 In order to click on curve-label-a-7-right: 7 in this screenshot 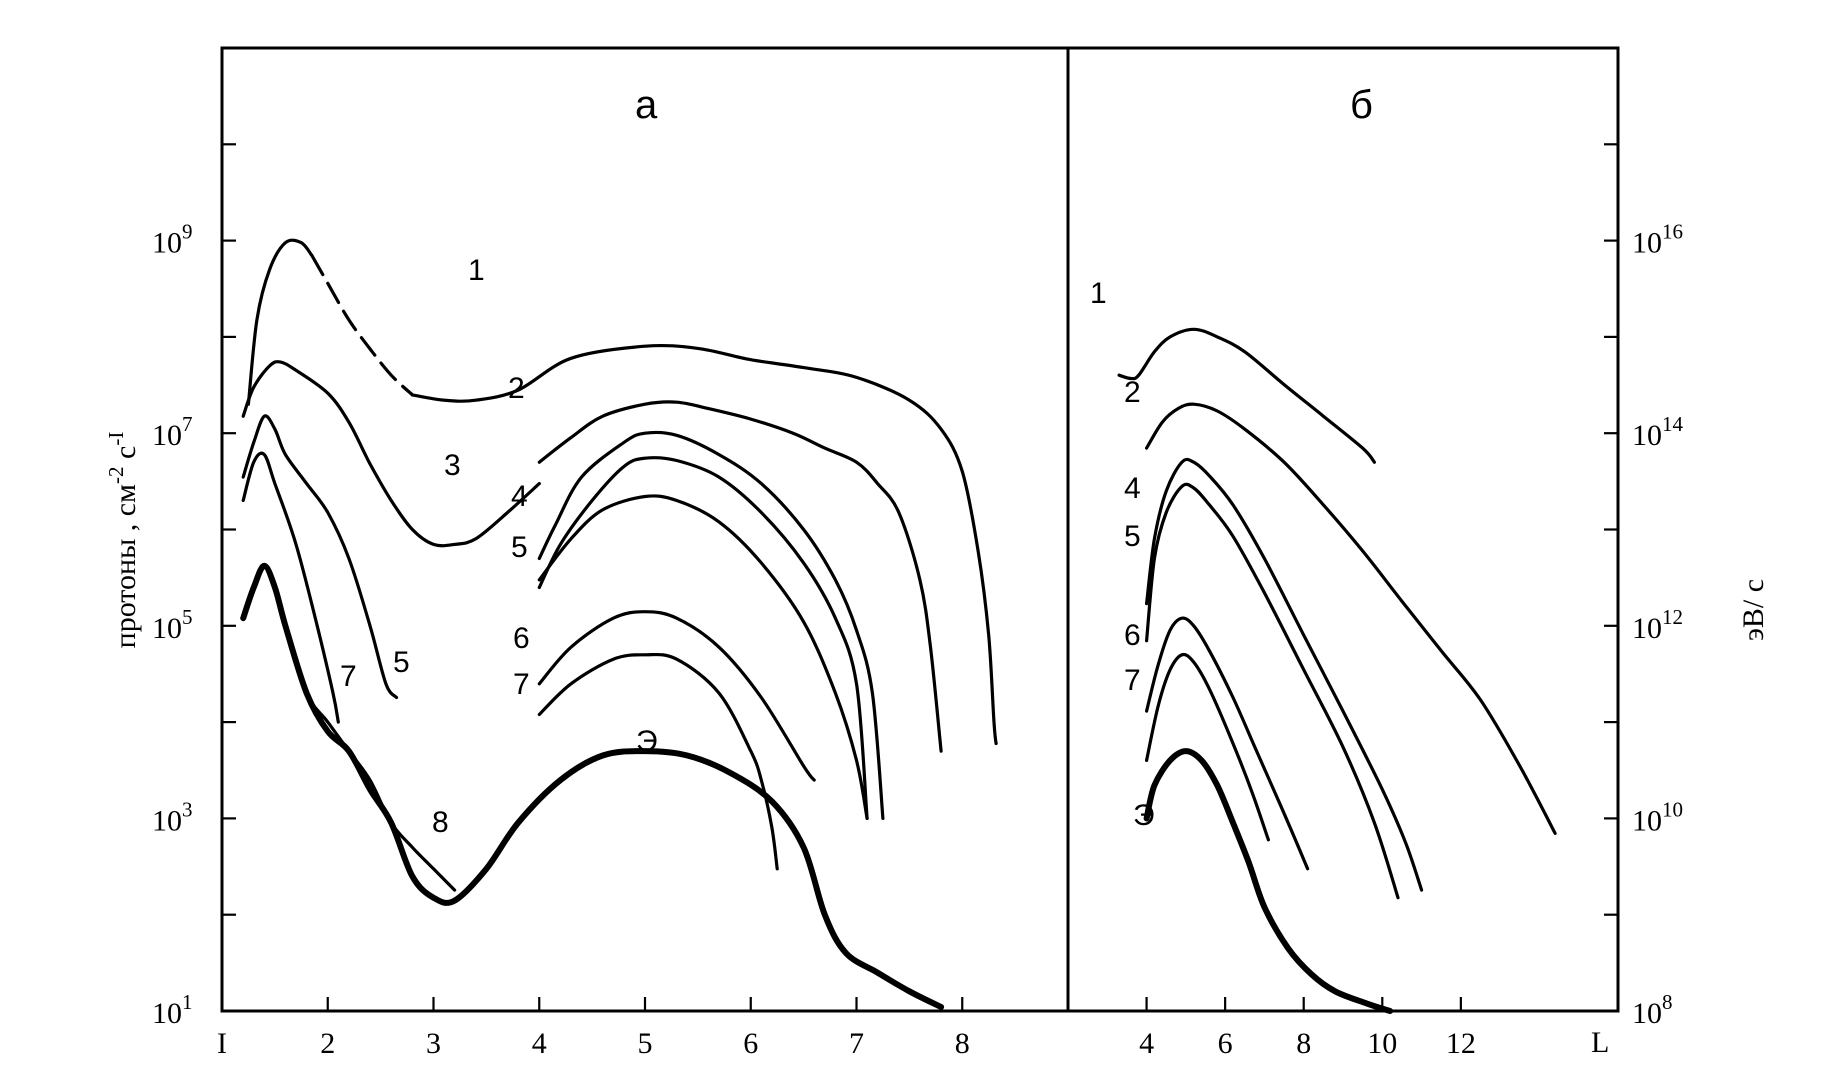, I will do `click(521, 684)`.